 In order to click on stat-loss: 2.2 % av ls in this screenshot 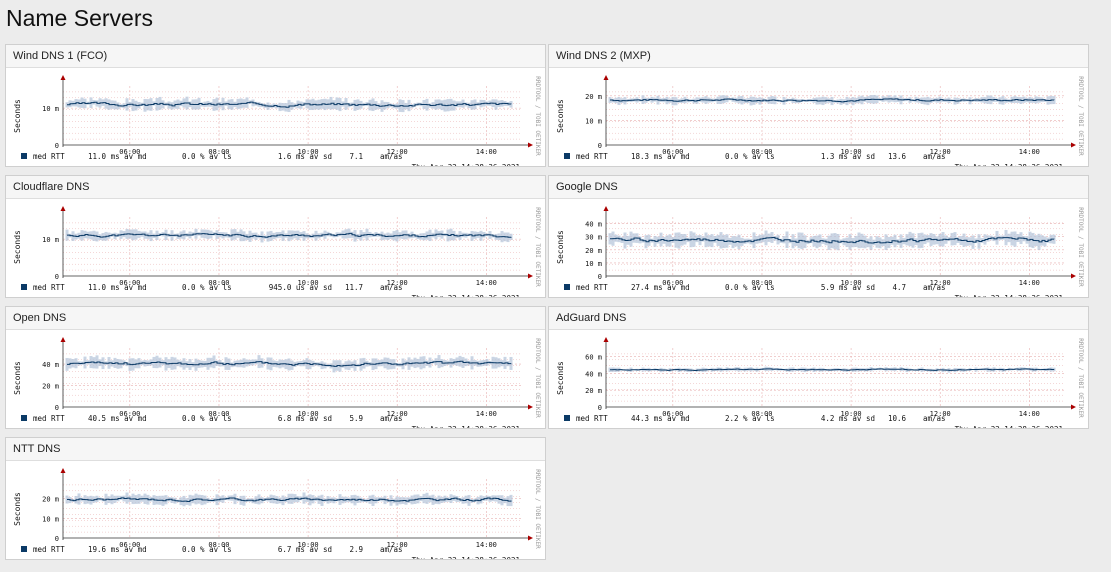, I will do `click(750, 418)`.